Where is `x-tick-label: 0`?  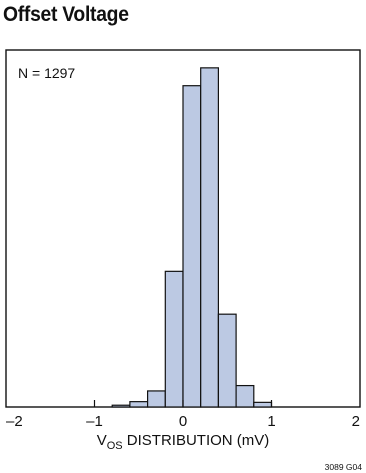 x-tick-label: 0 is located at coordinates (183, 421).